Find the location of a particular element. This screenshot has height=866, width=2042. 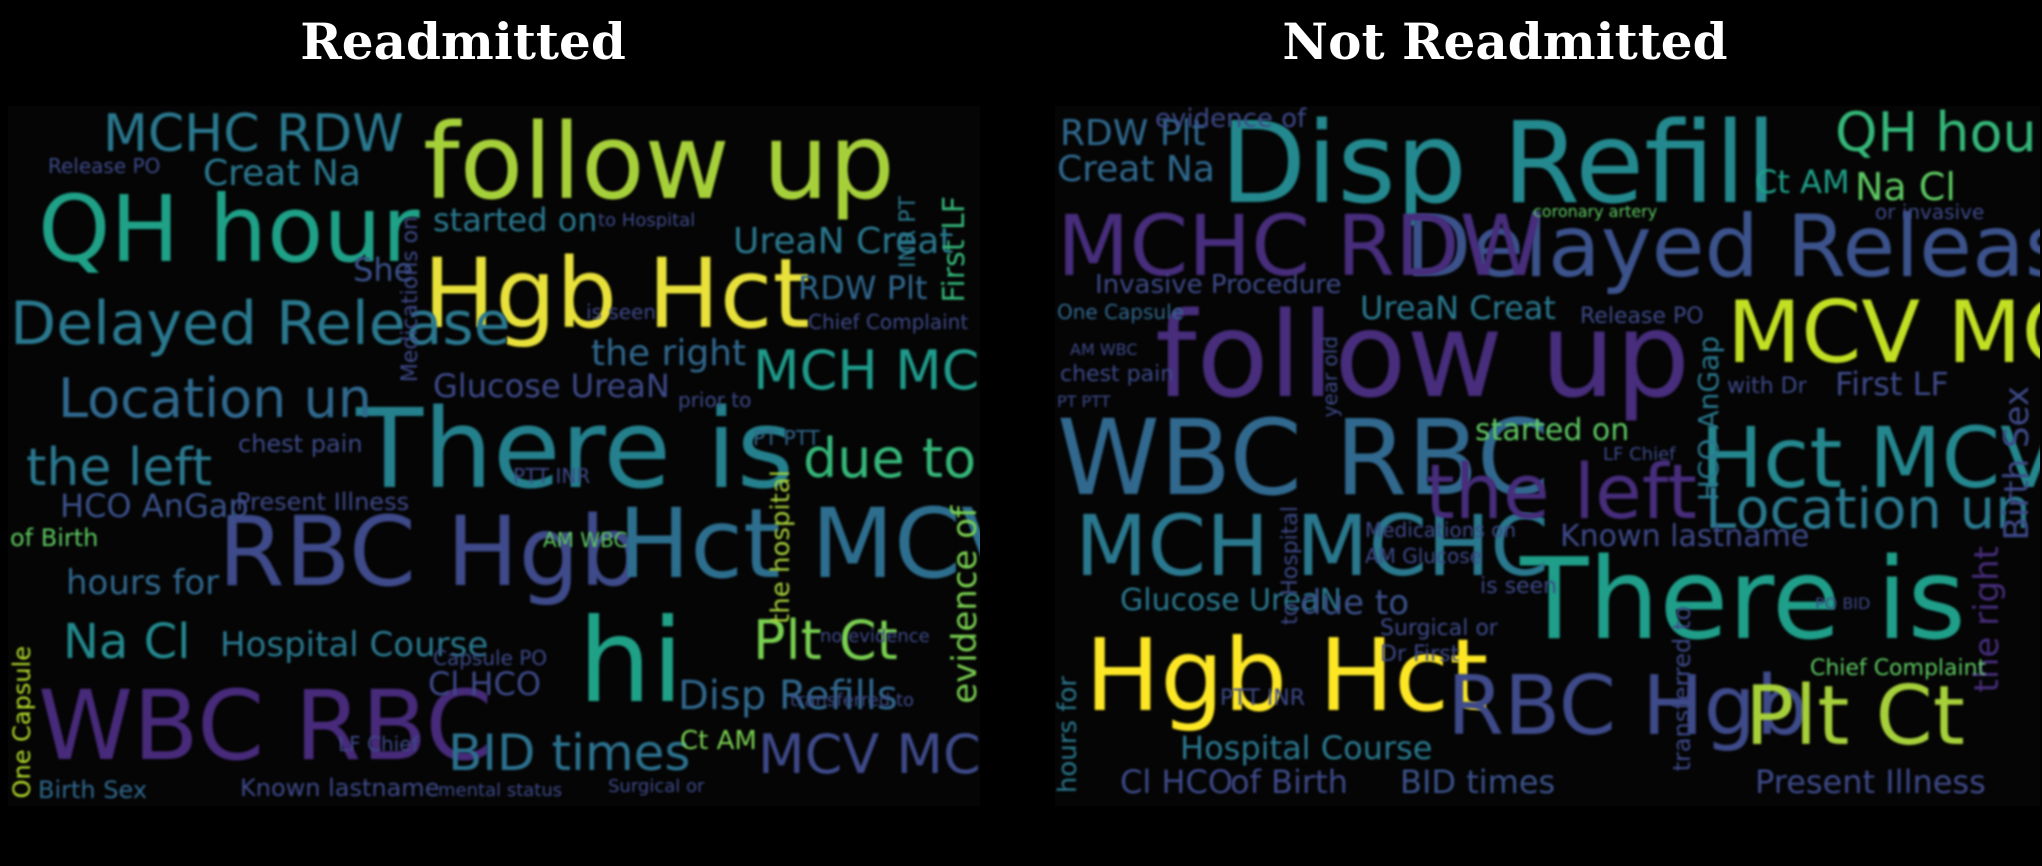

word: BID times is located at coordinates (569, 753).